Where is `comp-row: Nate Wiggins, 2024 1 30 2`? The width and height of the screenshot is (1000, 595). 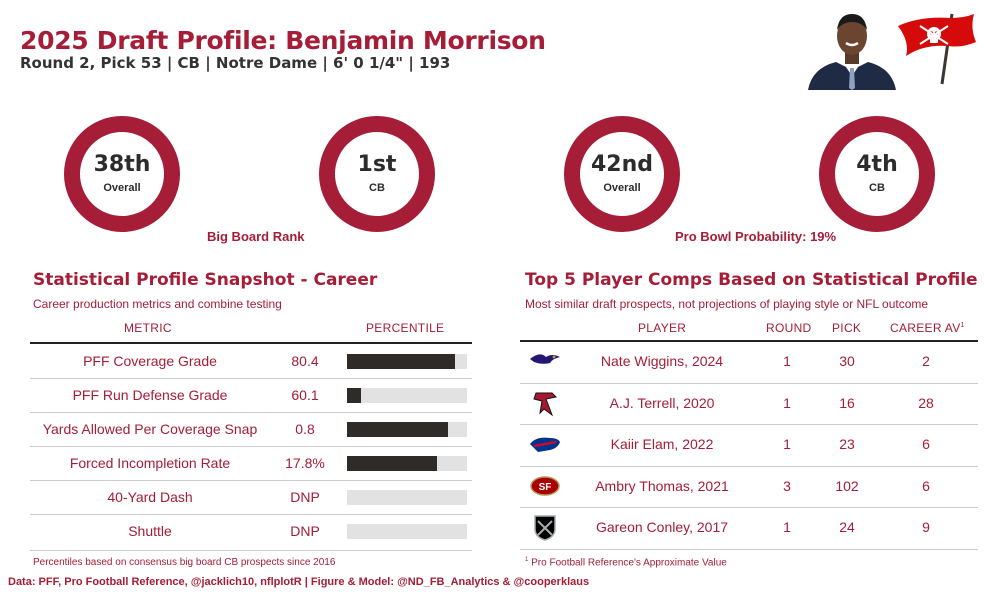 comp-row: Nate Wiggins, 2024 1 30 2 is located at coordinates (749, 361).